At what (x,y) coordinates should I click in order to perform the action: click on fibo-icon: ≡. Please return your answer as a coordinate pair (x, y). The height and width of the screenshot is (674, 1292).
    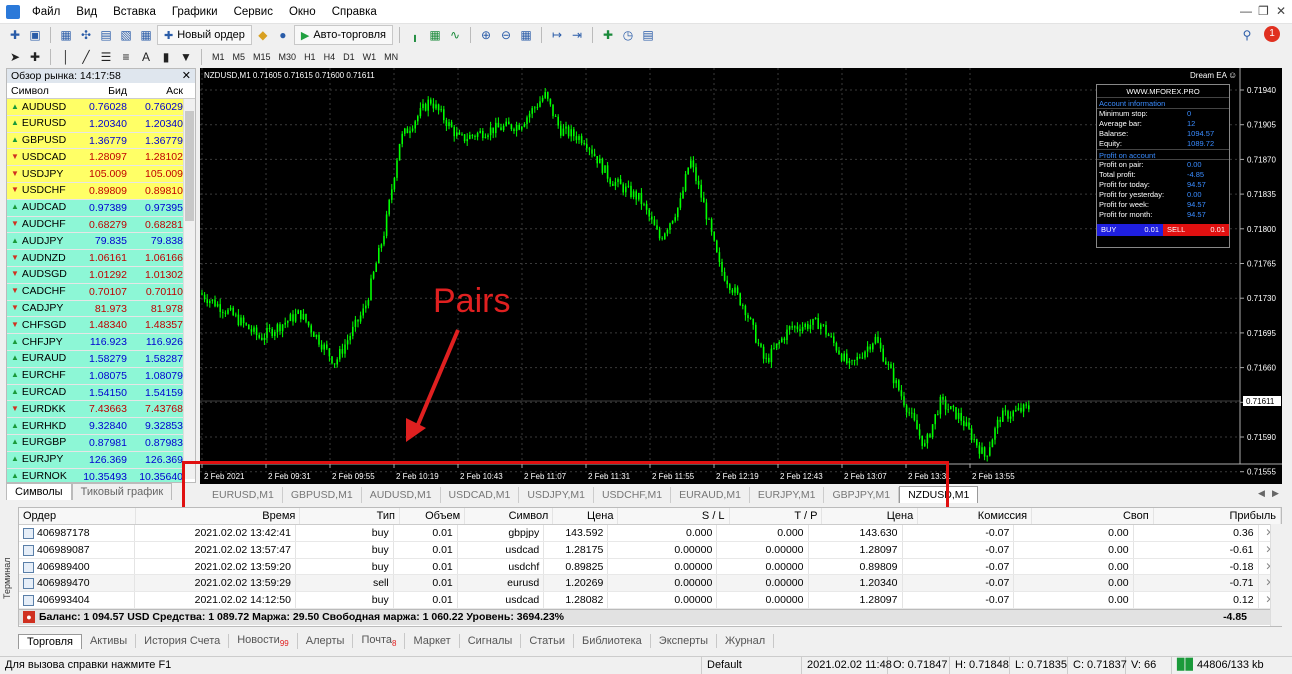
    Looking at the image, I should click on (126, 57).